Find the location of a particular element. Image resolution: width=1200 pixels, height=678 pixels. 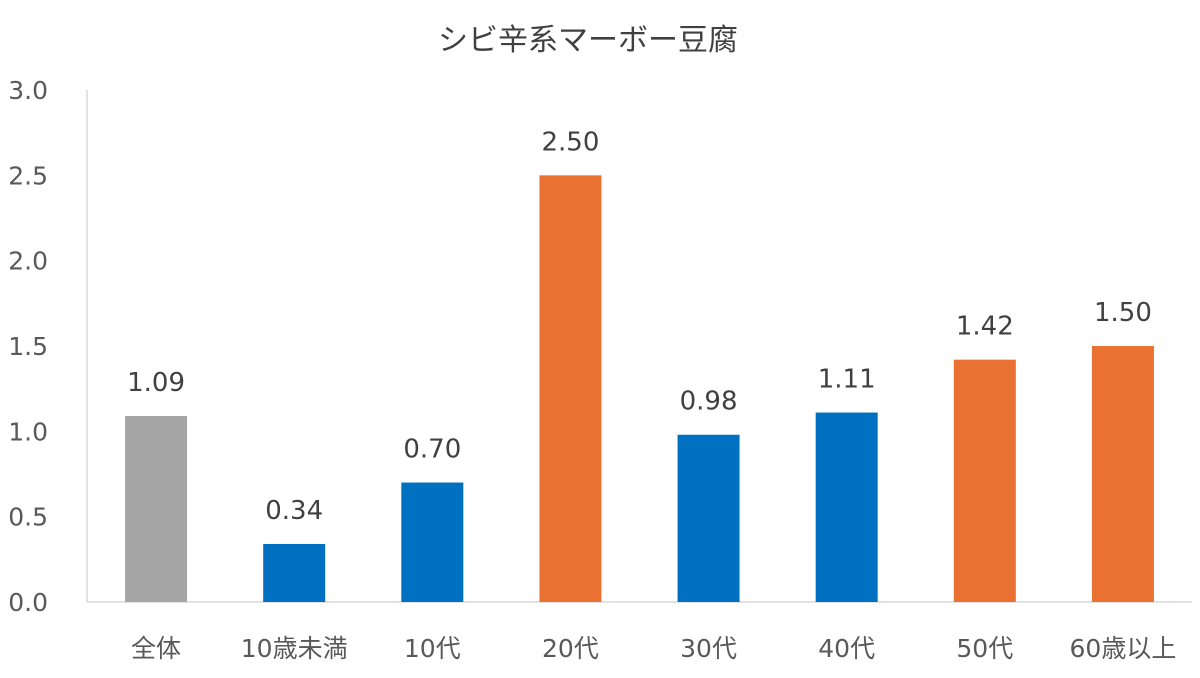

x-tick-label: 全体 is located at coordinates (156, 648).